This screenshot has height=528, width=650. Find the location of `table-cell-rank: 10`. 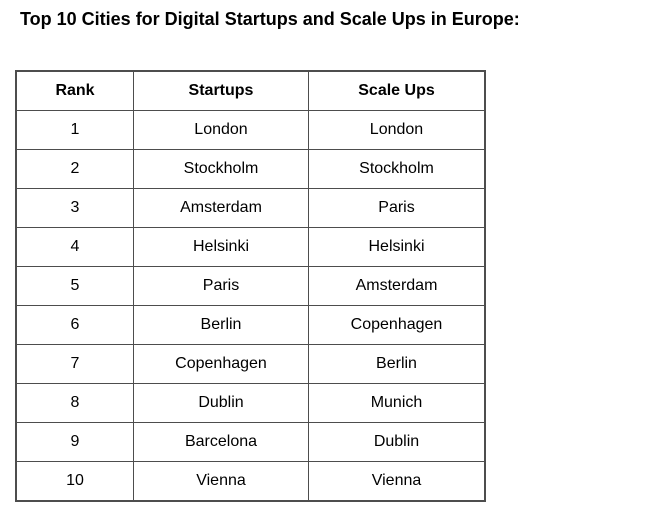

table-cell-rank: 10 is located at coordinates (74, 481).